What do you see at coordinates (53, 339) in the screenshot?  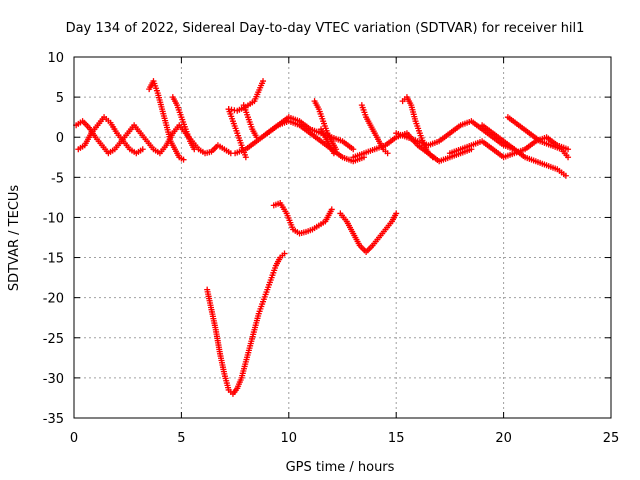 I see `y-tick-label: -25` at bounding box center [53, 339].